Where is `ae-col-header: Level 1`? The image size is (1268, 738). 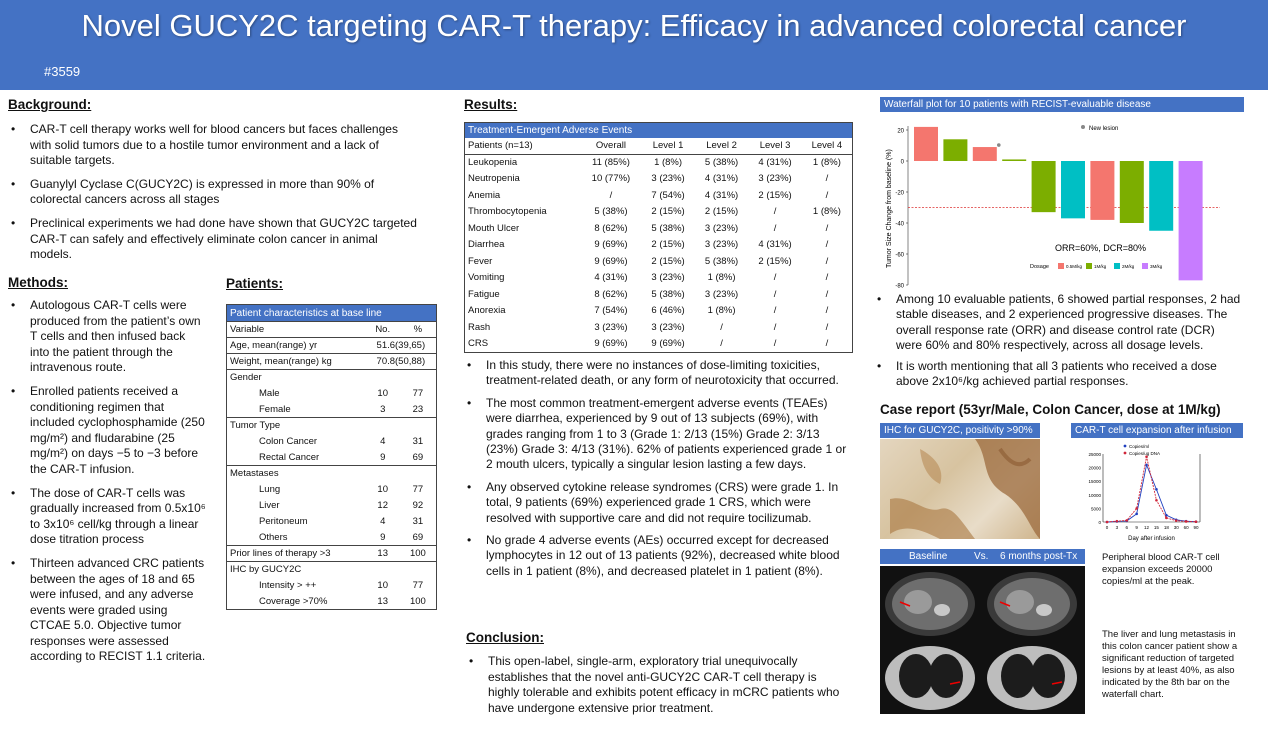 ae-col-header: Level 1 is located at coordinates (668, 146).